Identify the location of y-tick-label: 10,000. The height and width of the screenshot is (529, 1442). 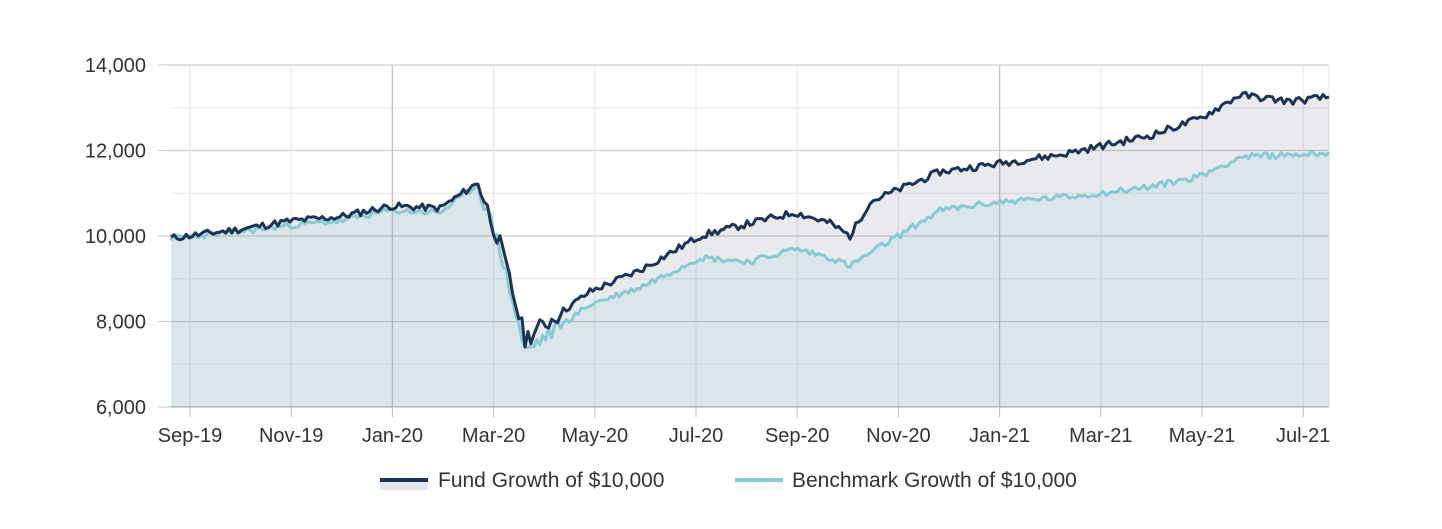
(115, 237).